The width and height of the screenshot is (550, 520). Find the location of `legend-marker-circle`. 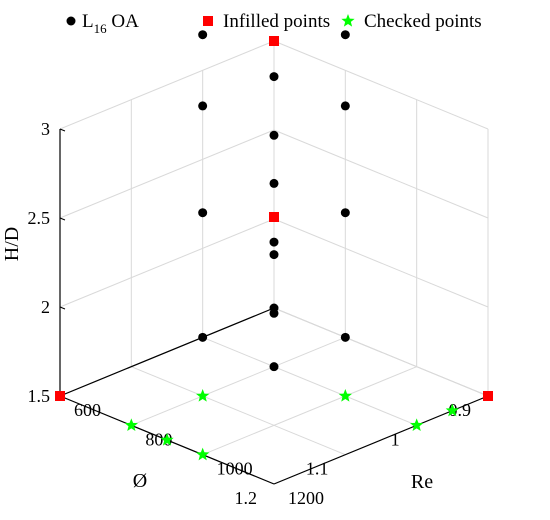

legend-marker-circle is located at coordinates (71, 21).